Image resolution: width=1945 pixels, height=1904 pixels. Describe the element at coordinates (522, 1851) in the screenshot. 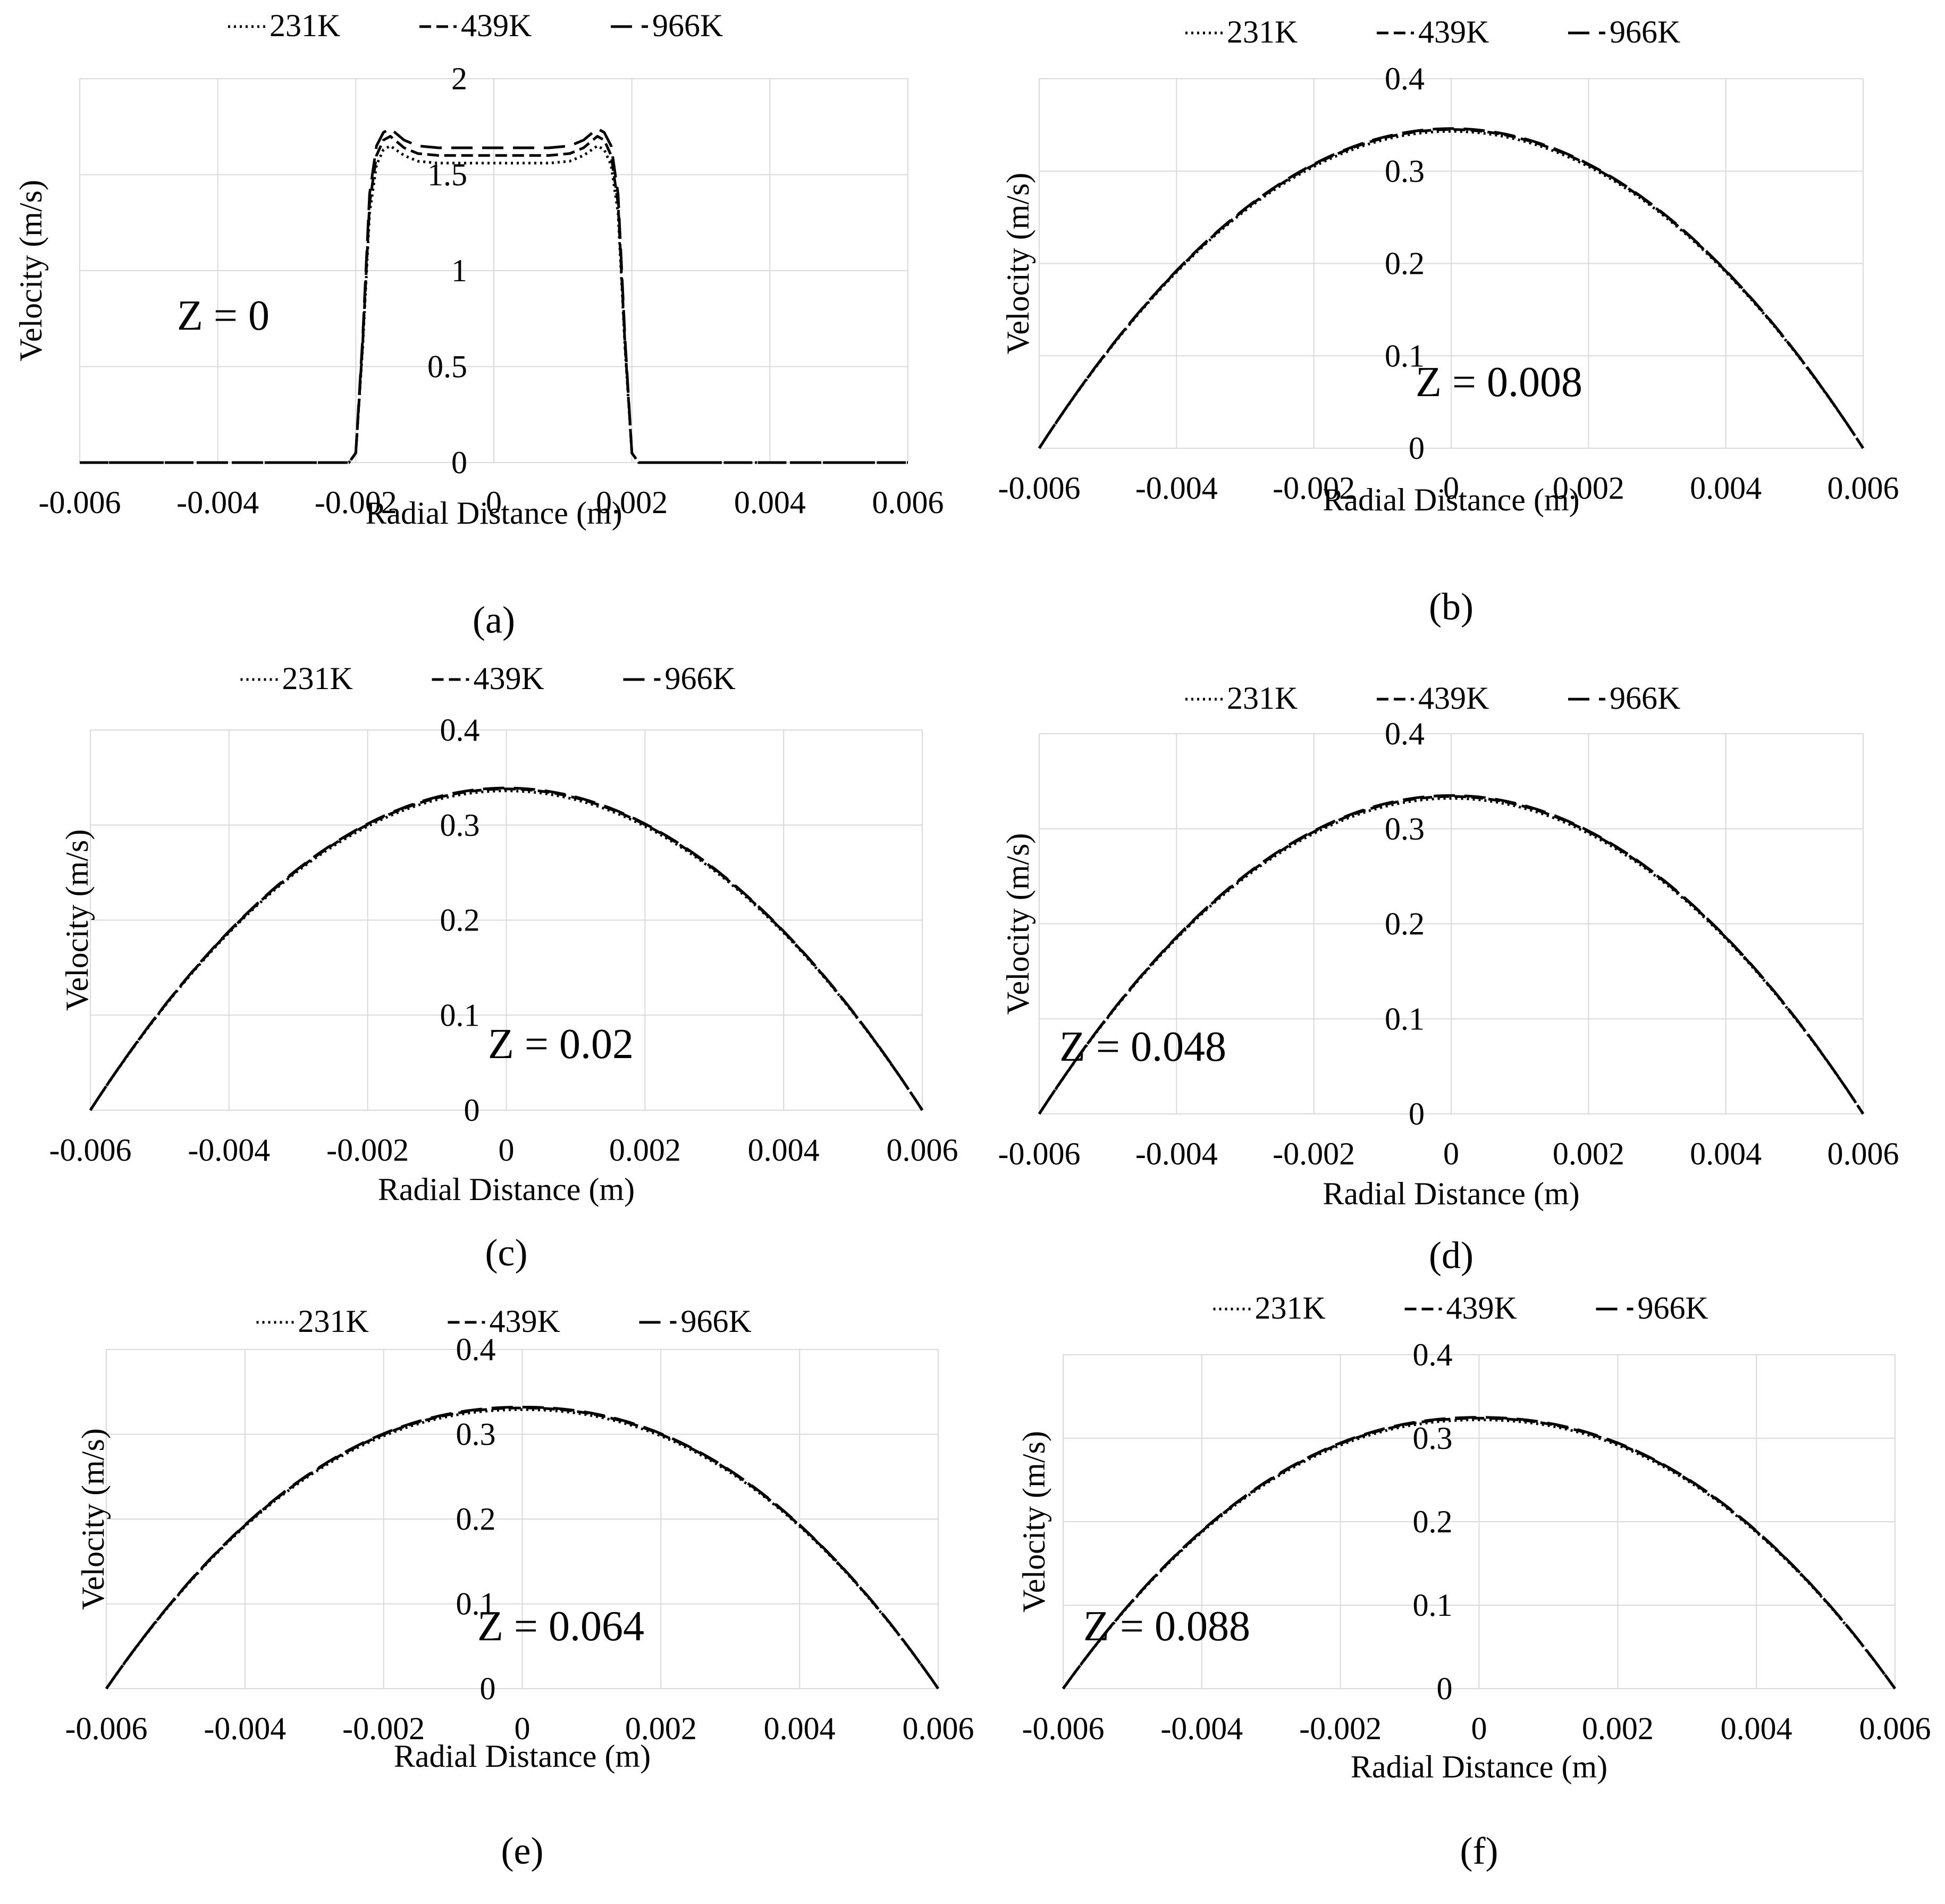

I see `panel-caption: (e)` at that location.